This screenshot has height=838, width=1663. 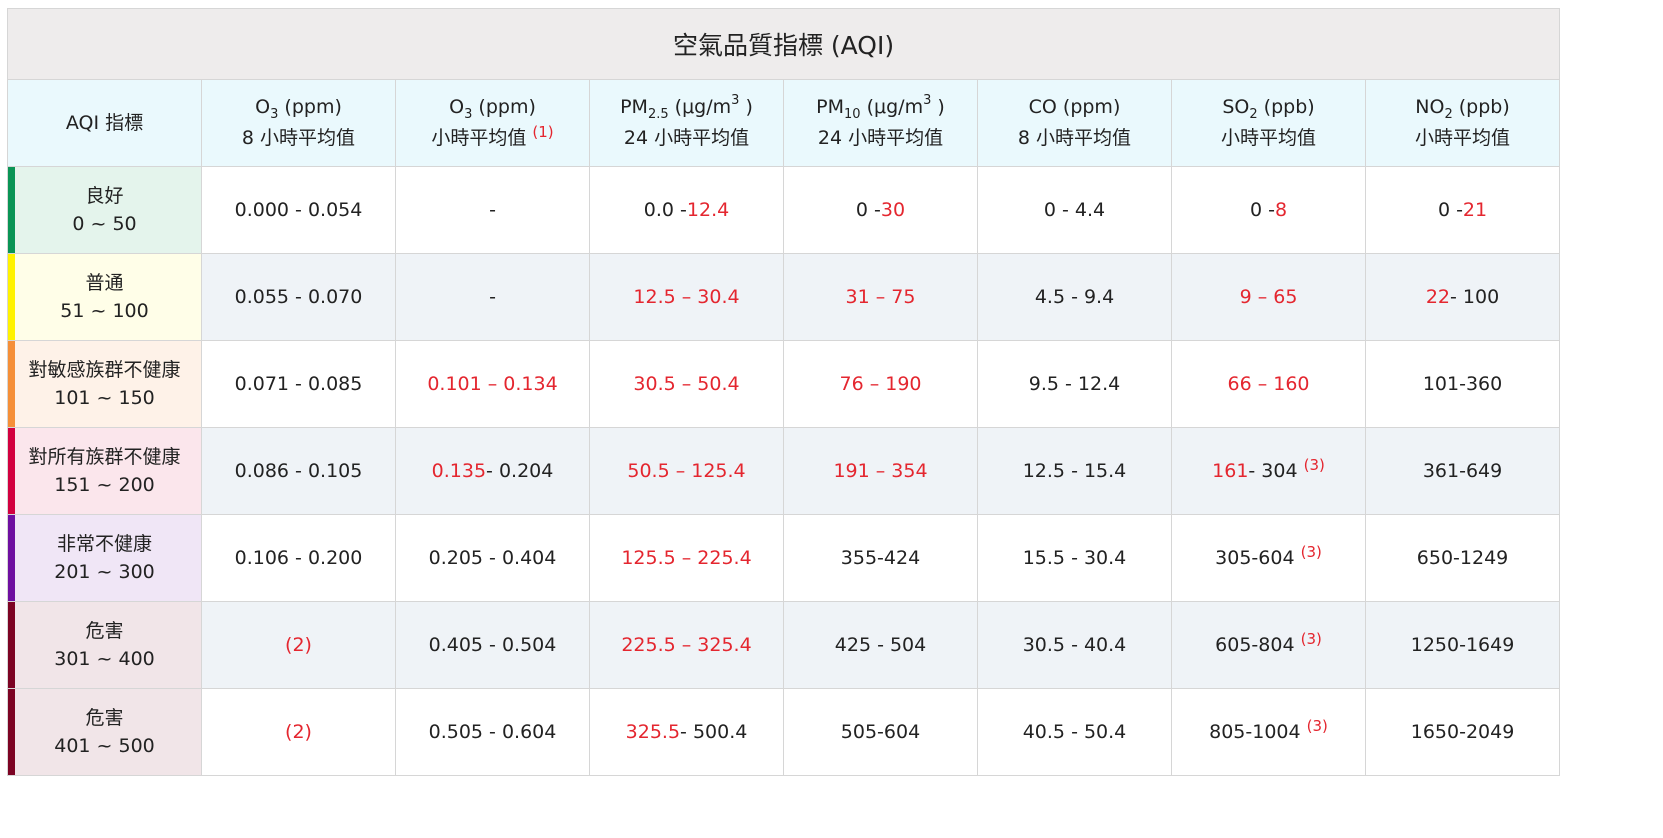 I want to click on cell-value: 0.101 – 0.134, so click(x=492, y=384).